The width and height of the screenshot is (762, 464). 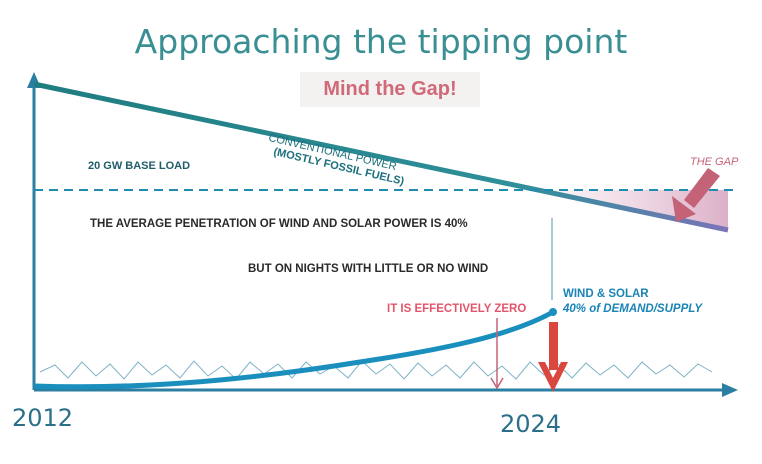 What do you see at coordinates (497, 354) in the screenshot?
I see `small-down-arrow` at bounding box center [497, 354].